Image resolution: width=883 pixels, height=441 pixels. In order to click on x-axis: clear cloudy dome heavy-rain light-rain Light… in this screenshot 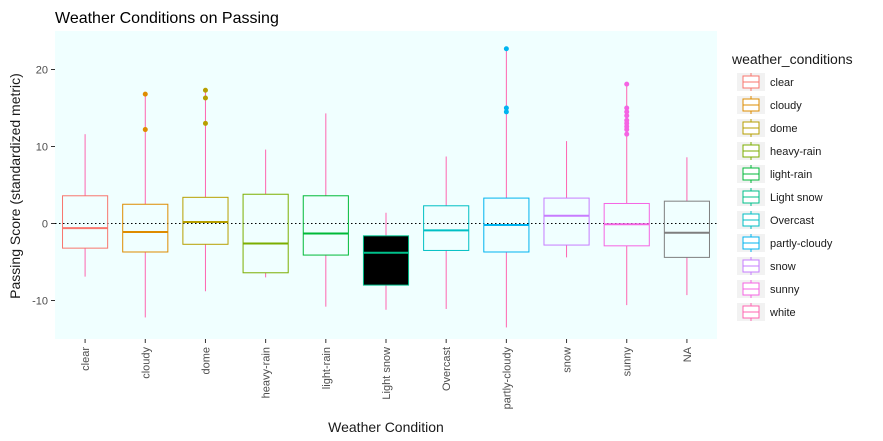, I will do `click(387, 374)`.